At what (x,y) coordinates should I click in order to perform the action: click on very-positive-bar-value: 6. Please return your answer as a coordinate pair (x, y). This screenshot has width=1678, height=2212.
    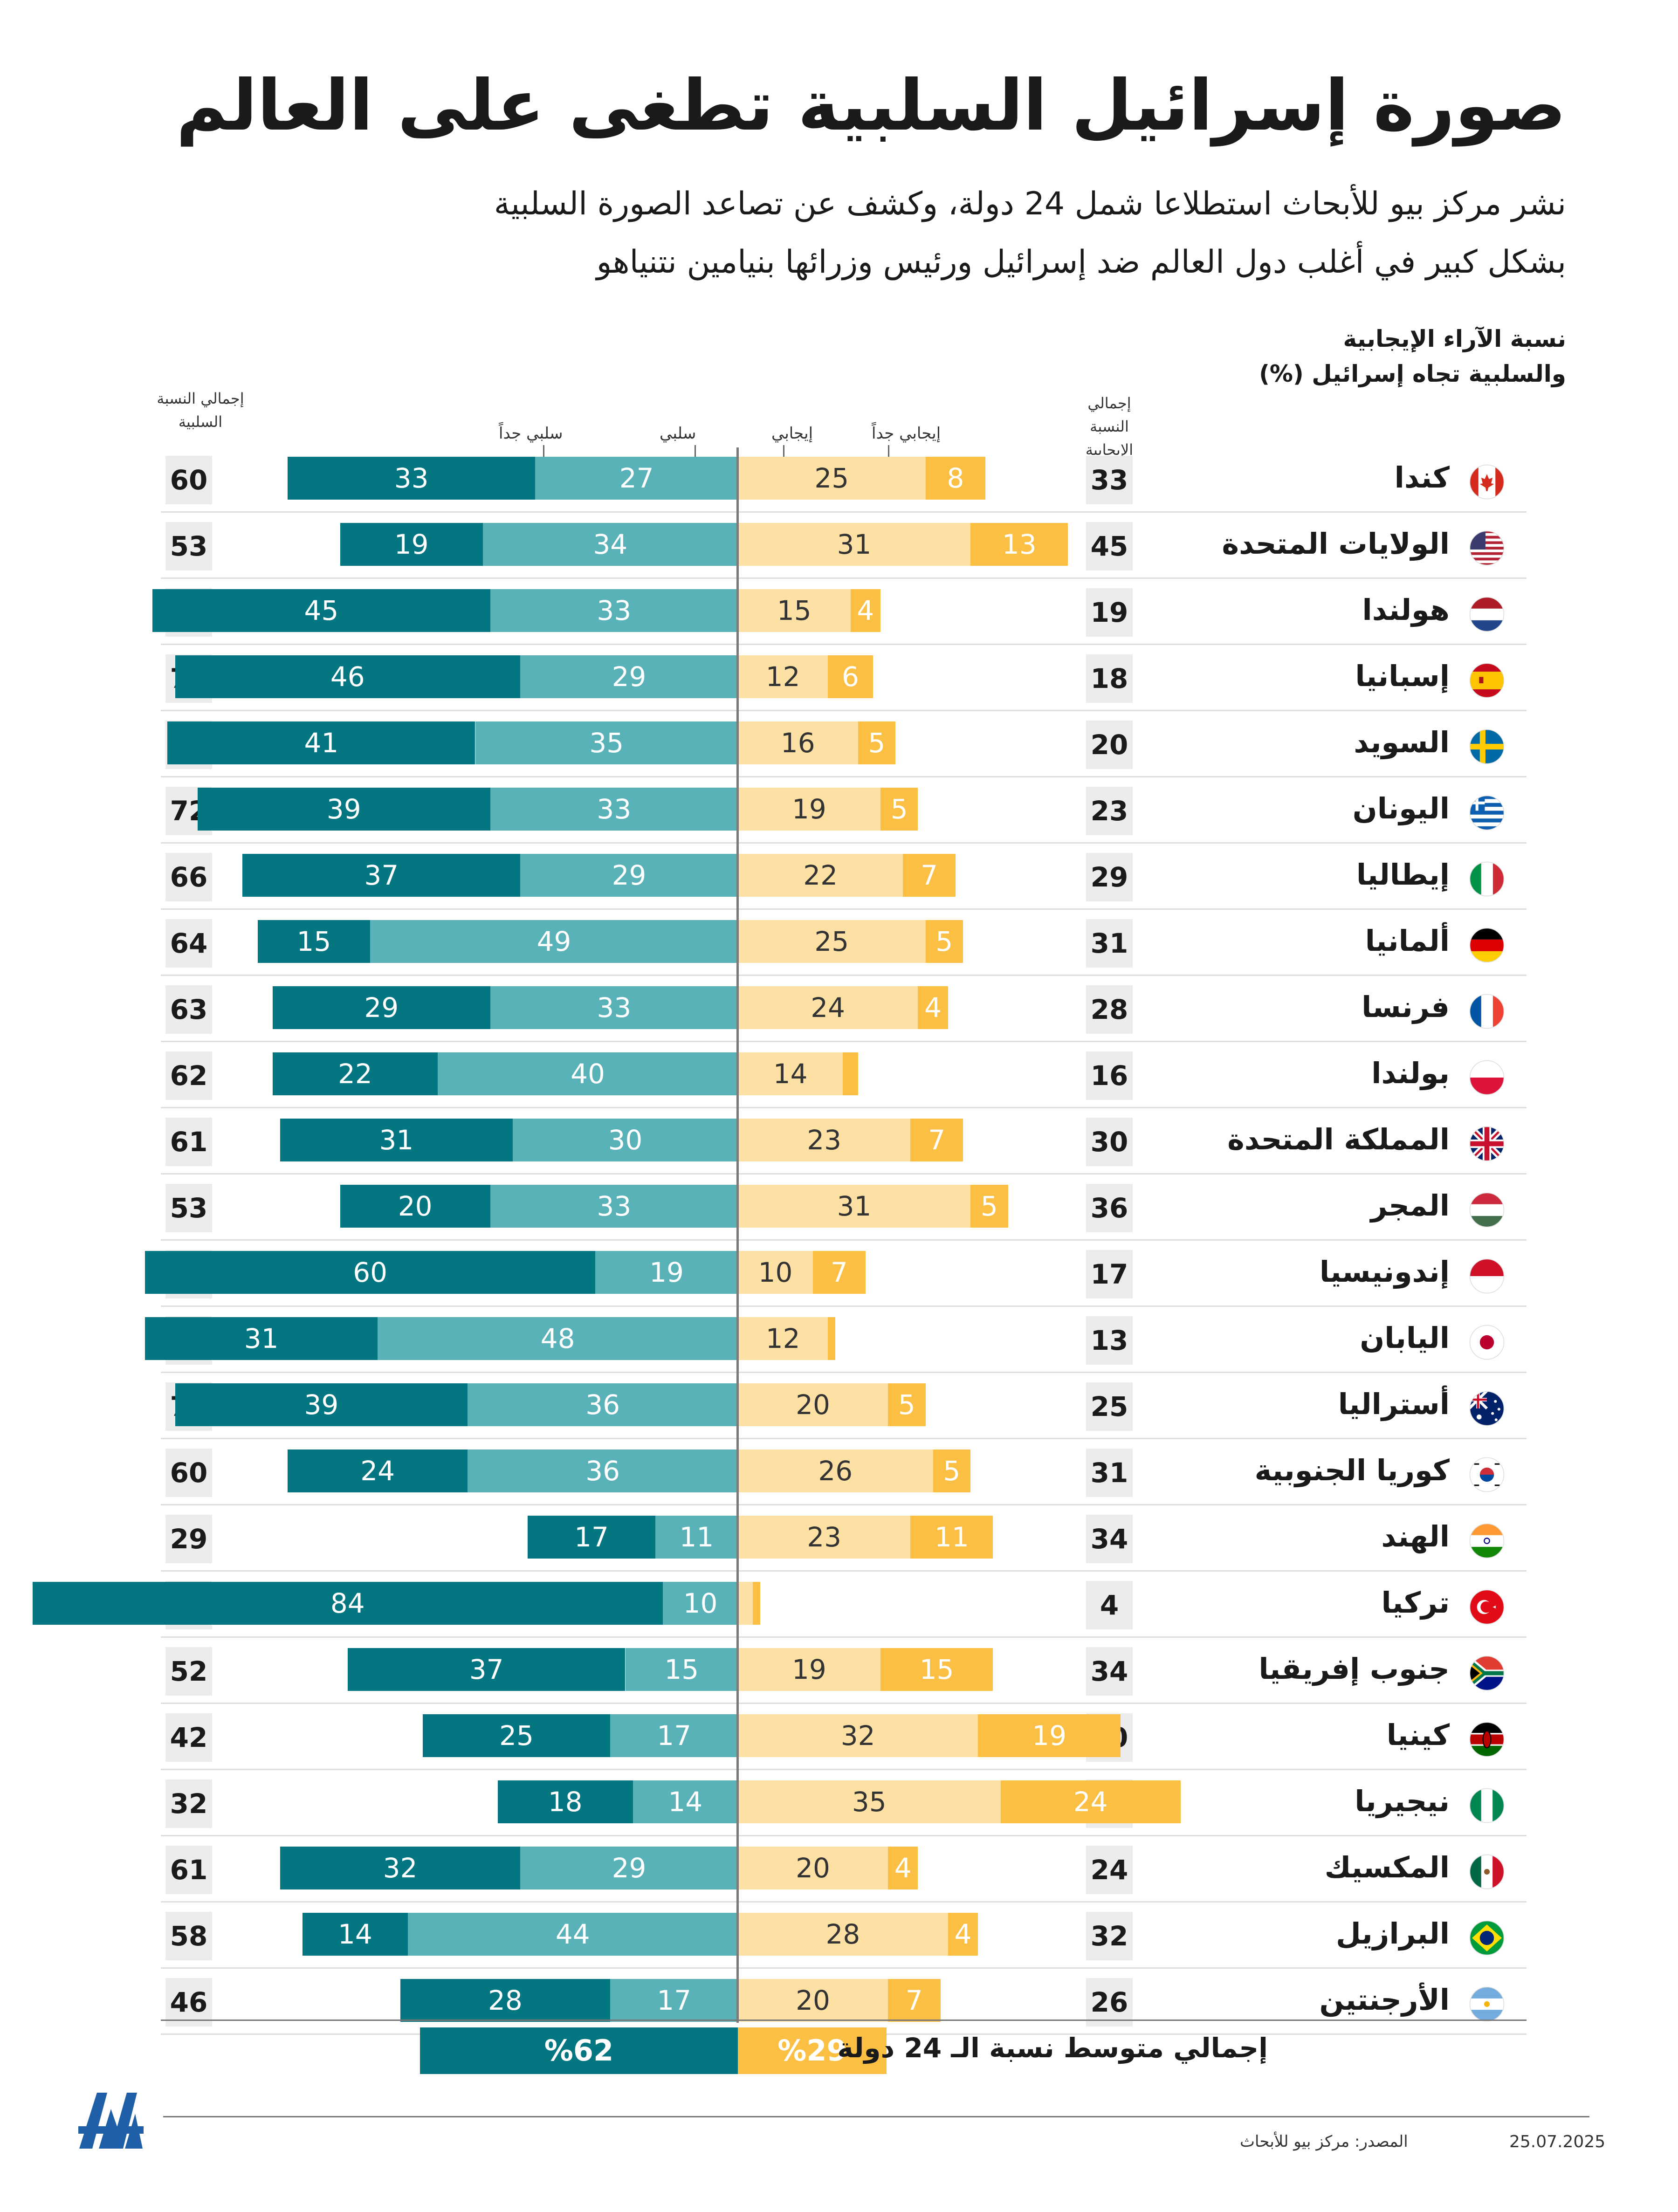
    Looking at the image, I should click on (850, 677).